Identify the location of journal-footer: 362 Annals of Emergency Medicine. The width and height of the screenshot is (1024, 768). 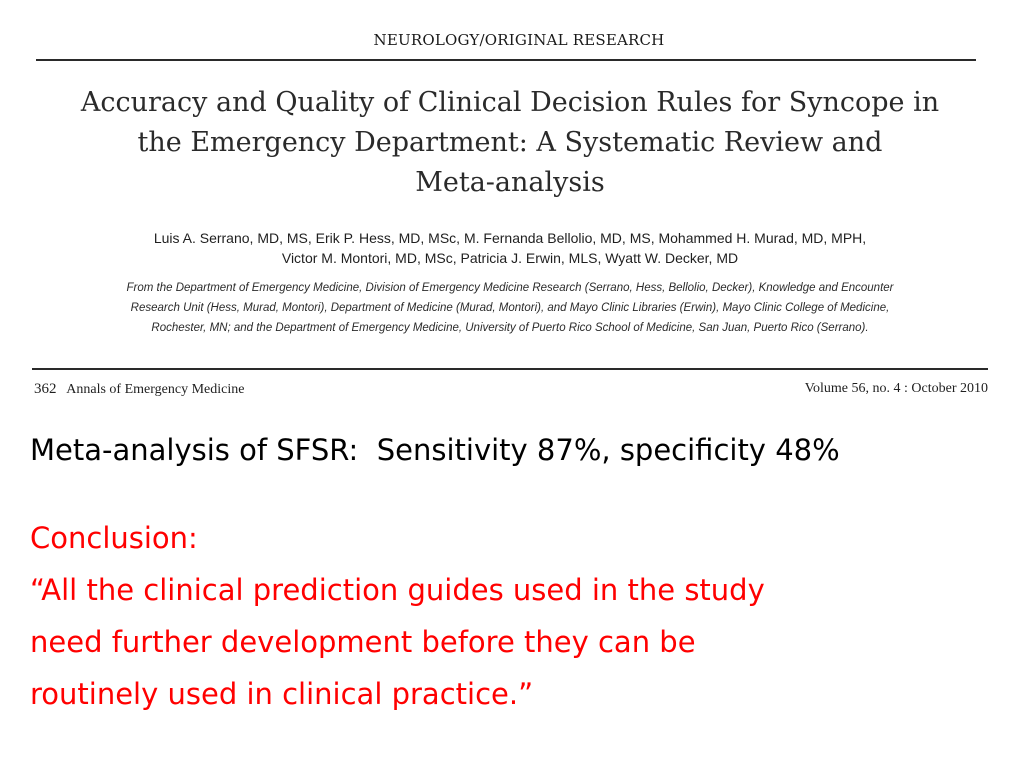
(139, 389).